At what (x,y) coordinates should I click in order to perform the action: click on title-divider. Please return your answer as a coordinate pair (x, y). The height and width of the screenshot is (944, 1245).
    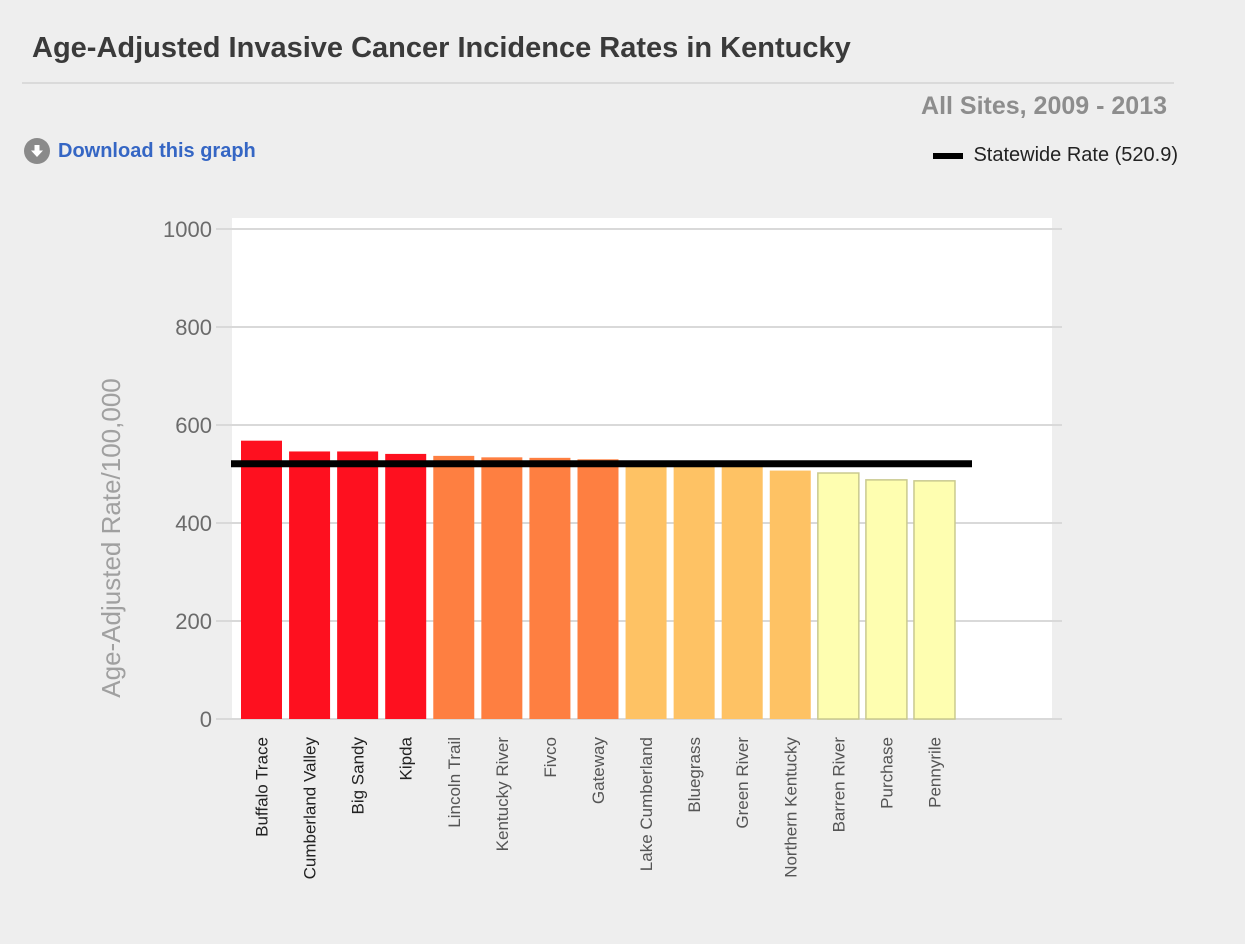
    Looking at the image, I should click on (598, 83).